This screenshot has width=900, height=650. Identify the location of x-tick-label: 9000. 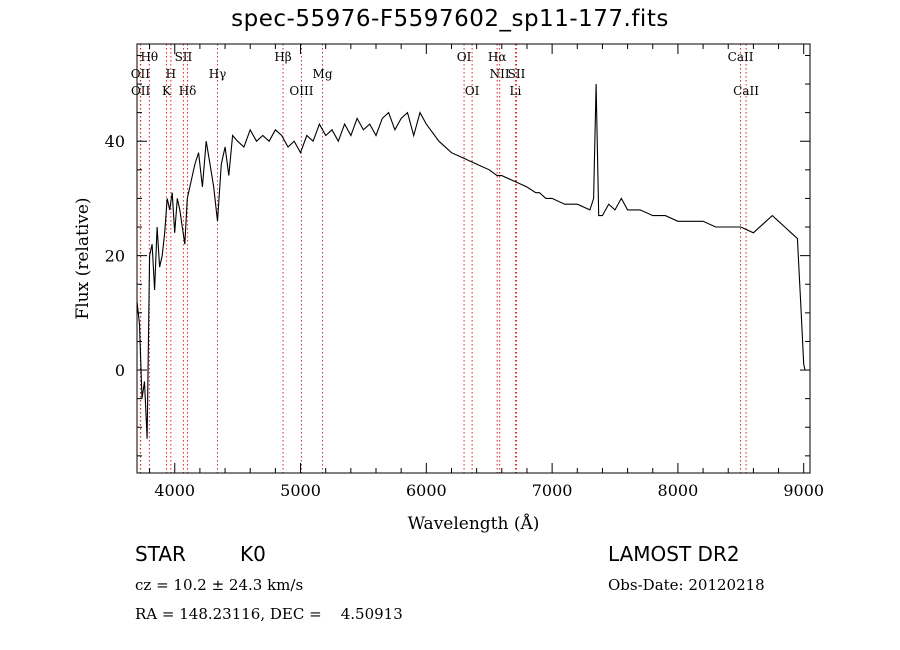
(803, 490).